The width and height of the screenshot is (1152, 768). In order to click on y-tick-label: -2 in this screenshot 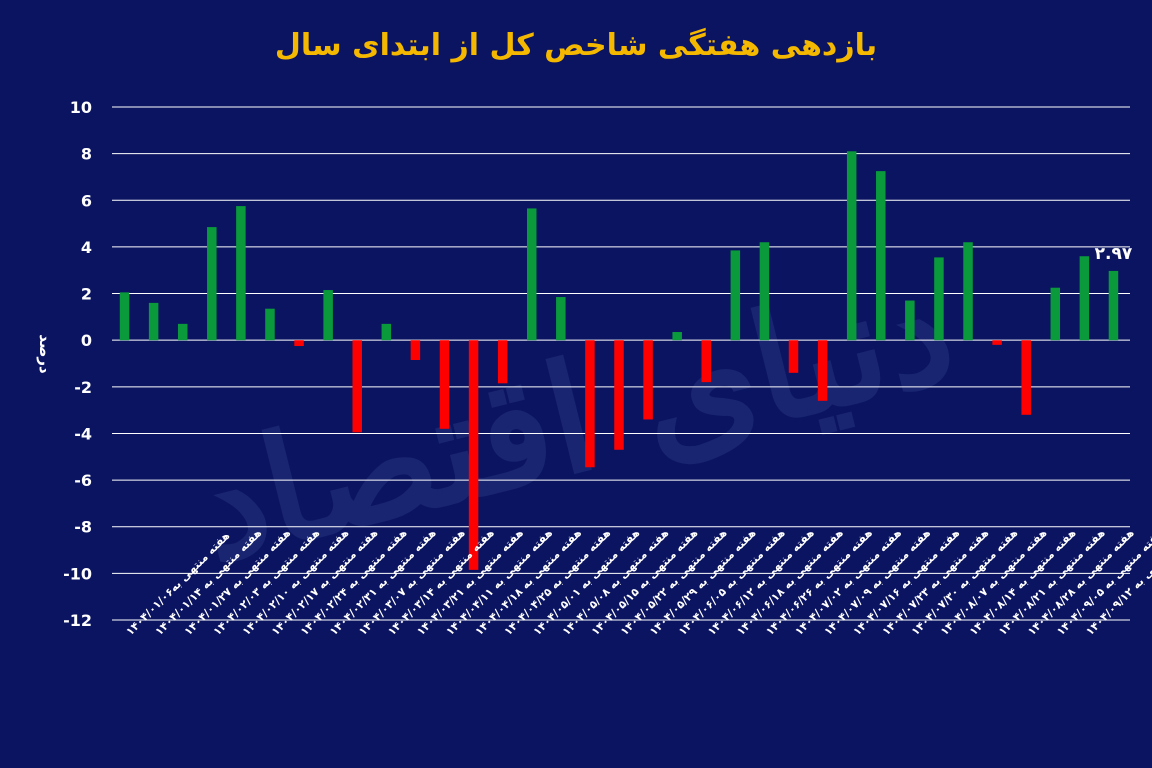, I will do `click(83, 387)`.